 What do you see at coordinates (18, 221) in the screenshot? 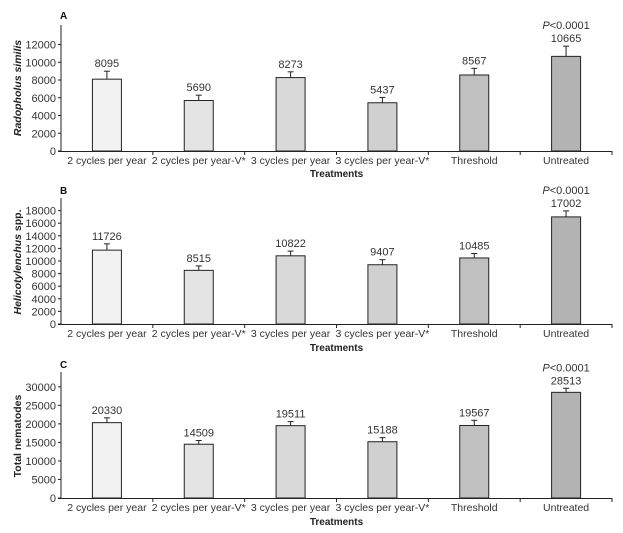
I see `y-axis-label-plain: spp.` at bounding box center [18, 221].